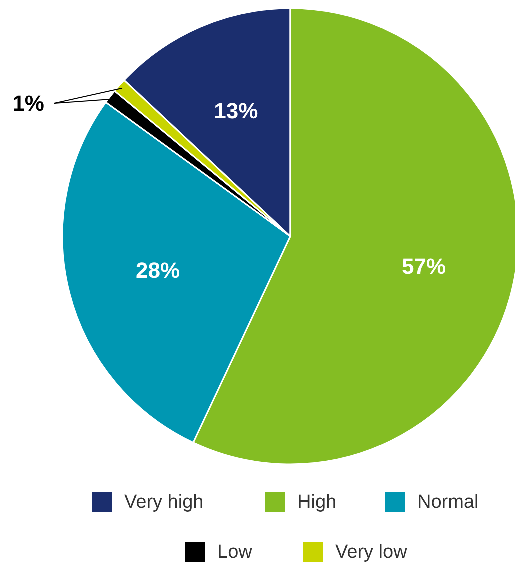  Describe the element at coordinates (28, 103) in the screenshot. I see `data-label: 1%` at that location.